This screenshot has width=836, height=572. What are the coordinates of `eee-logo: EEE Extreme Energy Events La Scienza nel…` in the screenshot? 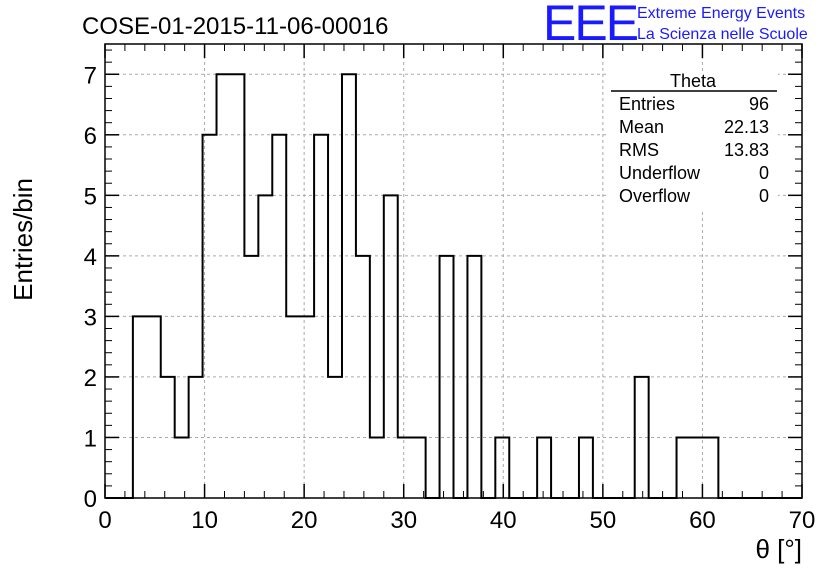 It's located at (675, 25).